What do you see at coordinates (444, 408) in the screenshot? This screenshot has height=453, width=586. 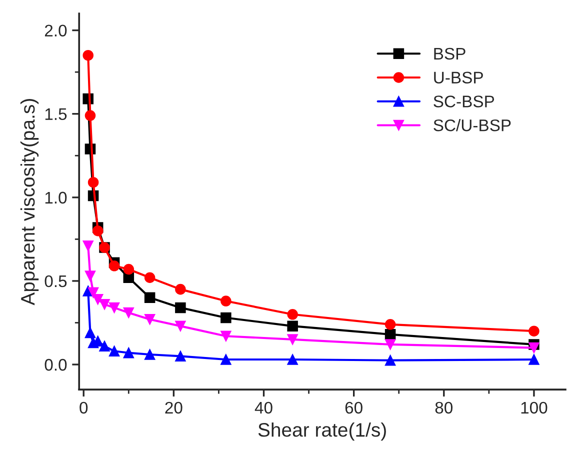 I see `x-tick-label: 80` at bounding box center [444, 408].